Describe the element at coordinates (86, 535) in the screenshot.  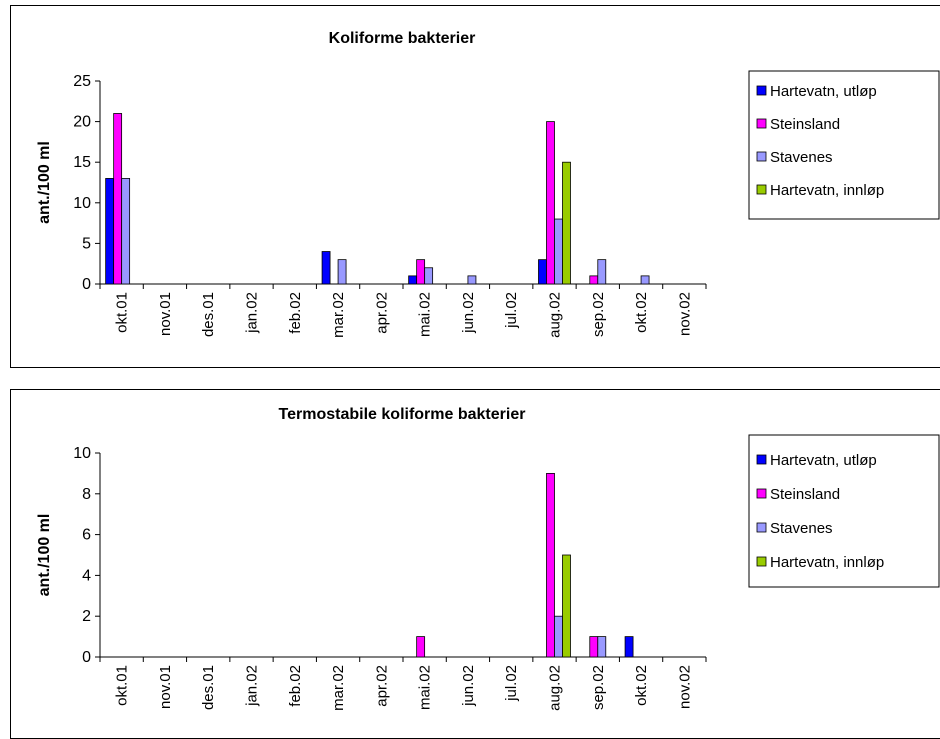
I see `y-tick-label: 6` at that location.